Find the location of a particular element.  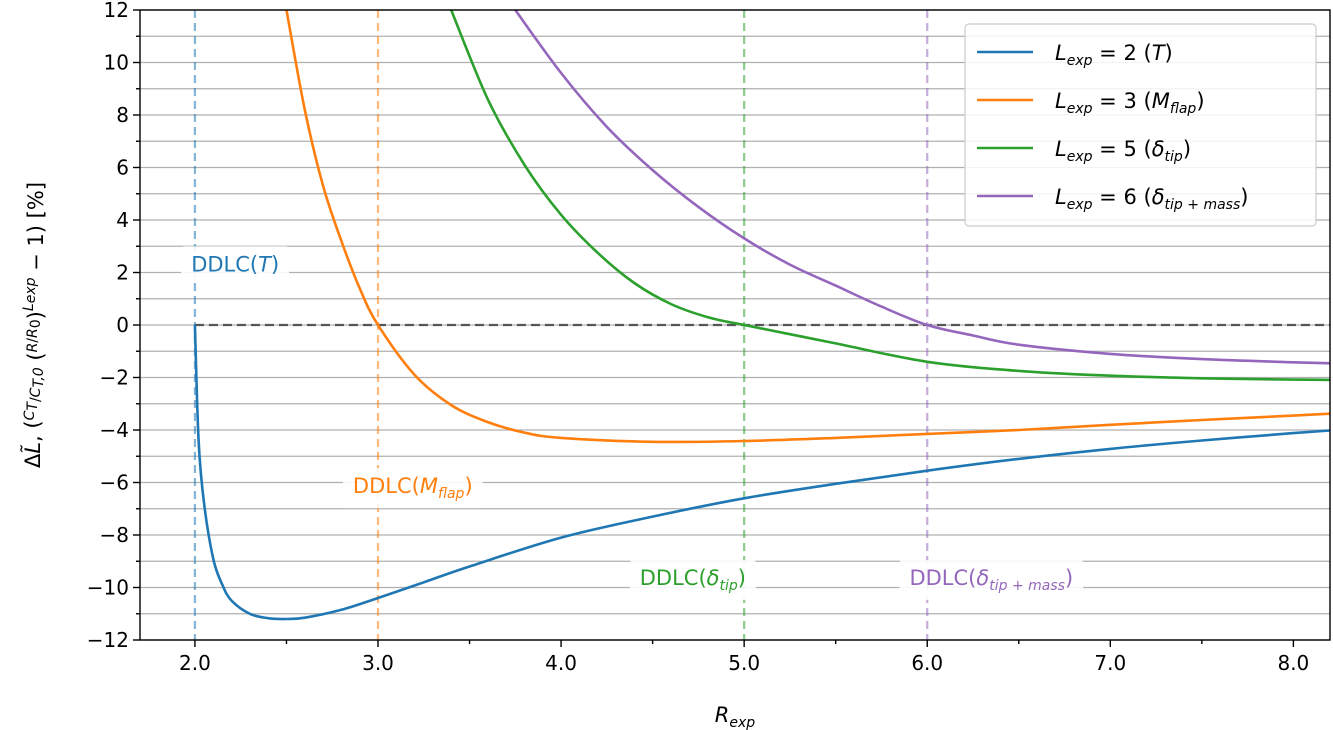

y-tick-label: 12 is located at coordinates (116, 11).